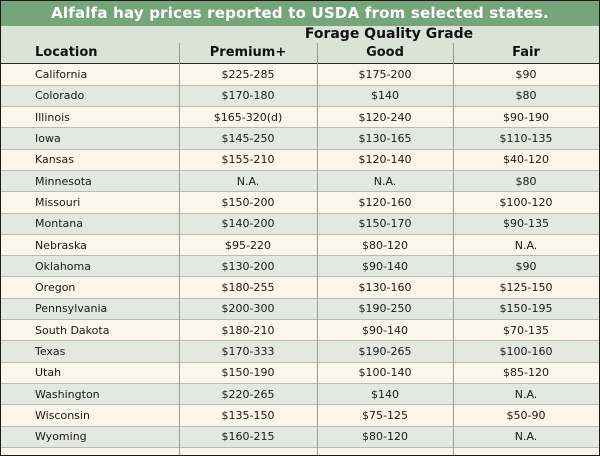  I want to click on cell-good: $120-160, so click(385, 202).